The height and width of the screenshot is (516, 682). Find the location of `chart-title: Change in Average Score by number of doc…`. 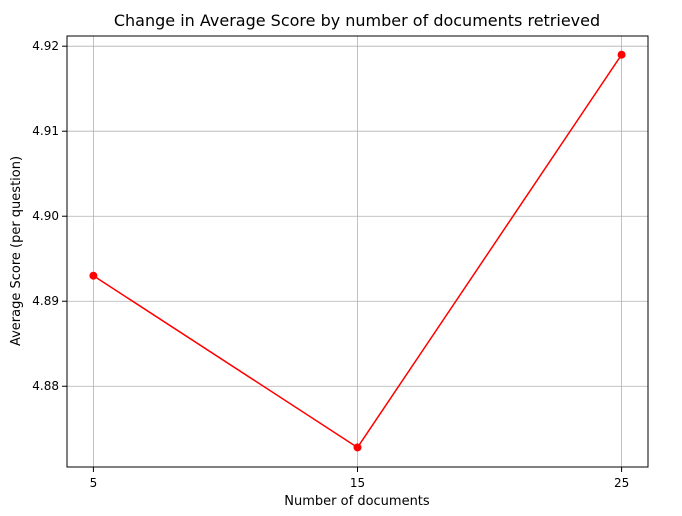

chart-title: Change in Average Score by number of doc… is located at coordinates (357, 20).